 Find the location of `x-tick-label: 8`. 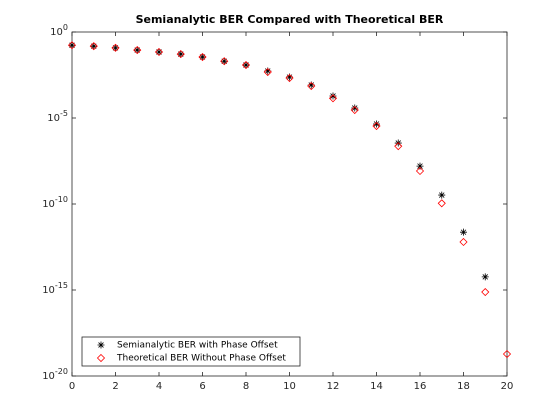

x-tick-label: 8 is located at coordinates (246, 386).